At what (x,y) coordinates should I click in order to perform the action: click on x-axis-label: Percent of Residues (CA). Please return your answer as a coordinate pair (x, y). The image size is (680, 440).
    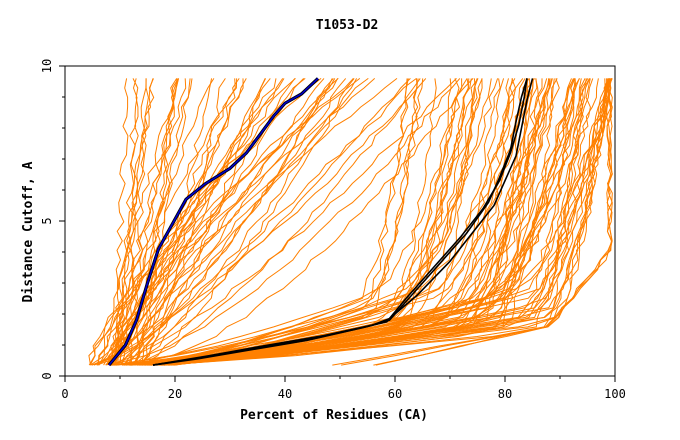
    Looking at the image, I should click on (334, 415).